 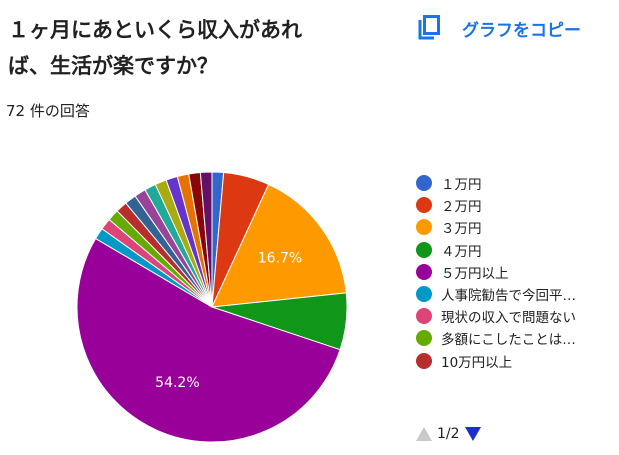 I want to click on legend-item: ３万円, so click(x=496, y=227).